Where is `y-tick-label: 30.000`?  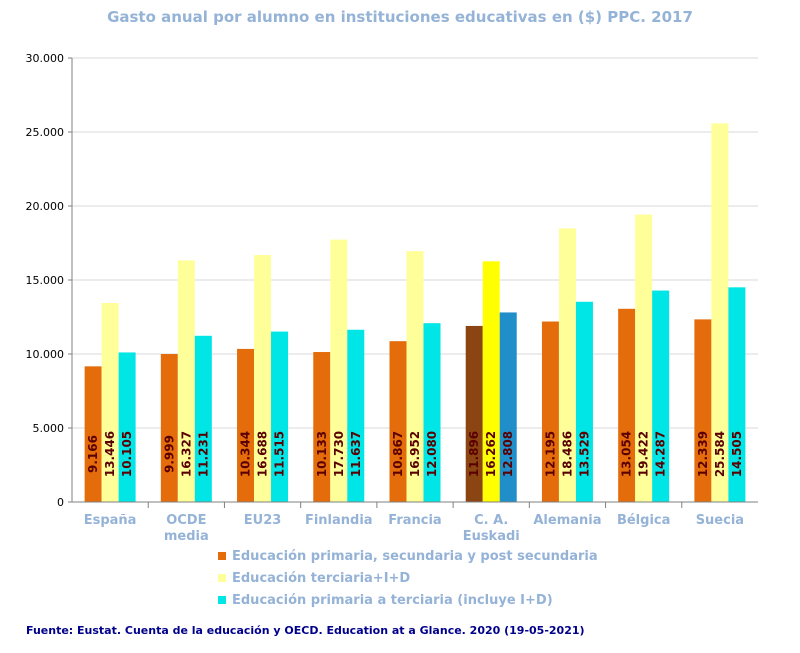
y-tick-label: 30.000 is located at coordinates (45, 58).